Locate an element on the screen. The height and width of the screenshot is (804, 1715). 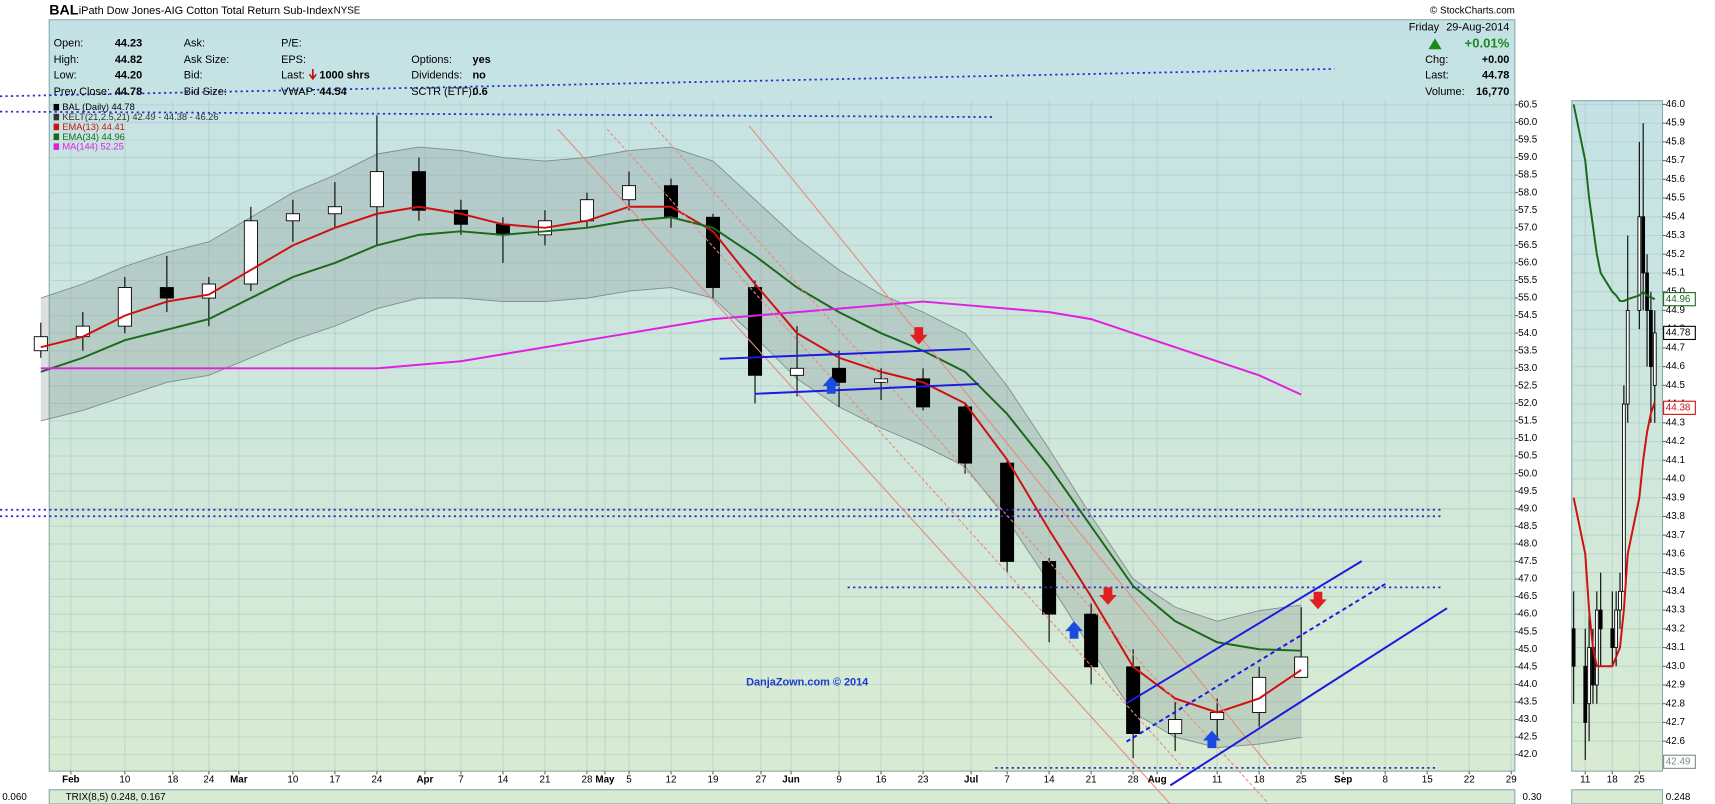
y-tick-label: 42.9 is located at coordinates (1675, 685).